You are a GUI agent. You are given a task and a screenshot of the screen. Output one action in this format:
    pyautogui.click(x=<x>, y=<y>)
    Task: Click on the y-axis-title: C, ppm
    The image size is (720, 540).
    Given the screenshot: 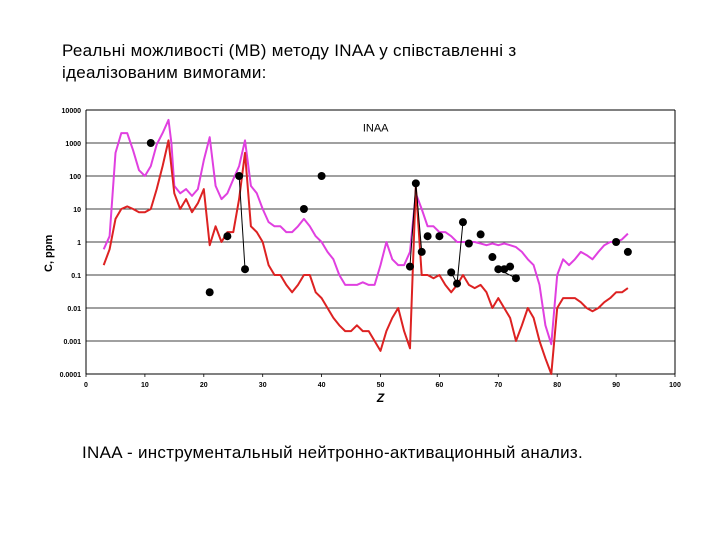 What is the action you would take?
    pyautogui.click(x=49, y=253)
    